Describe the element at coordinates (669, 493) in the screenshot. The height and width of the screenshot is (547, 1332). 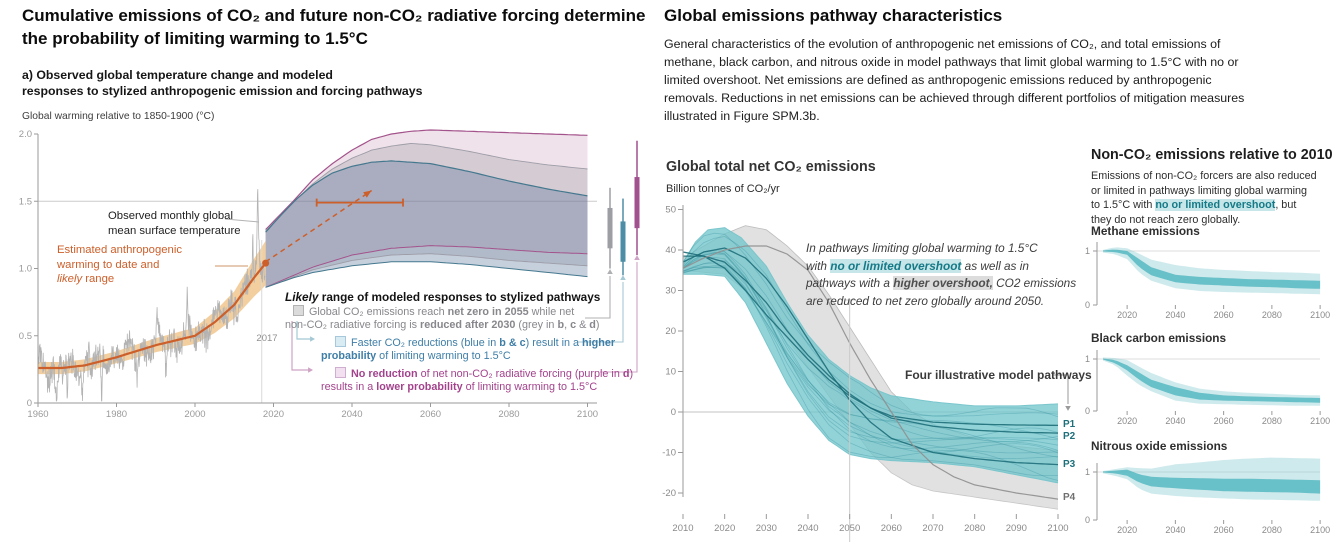
I see `svg-text: -20` at that location.